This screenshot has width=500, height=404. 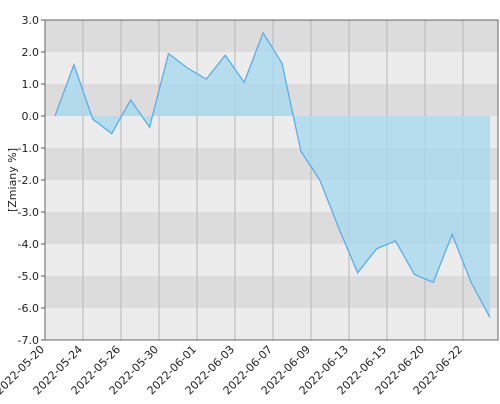 What do you see at coordinates (28, 212) in the screenshot?
I see `y-tick-label: -3.0` at bounding box center [28, 212].